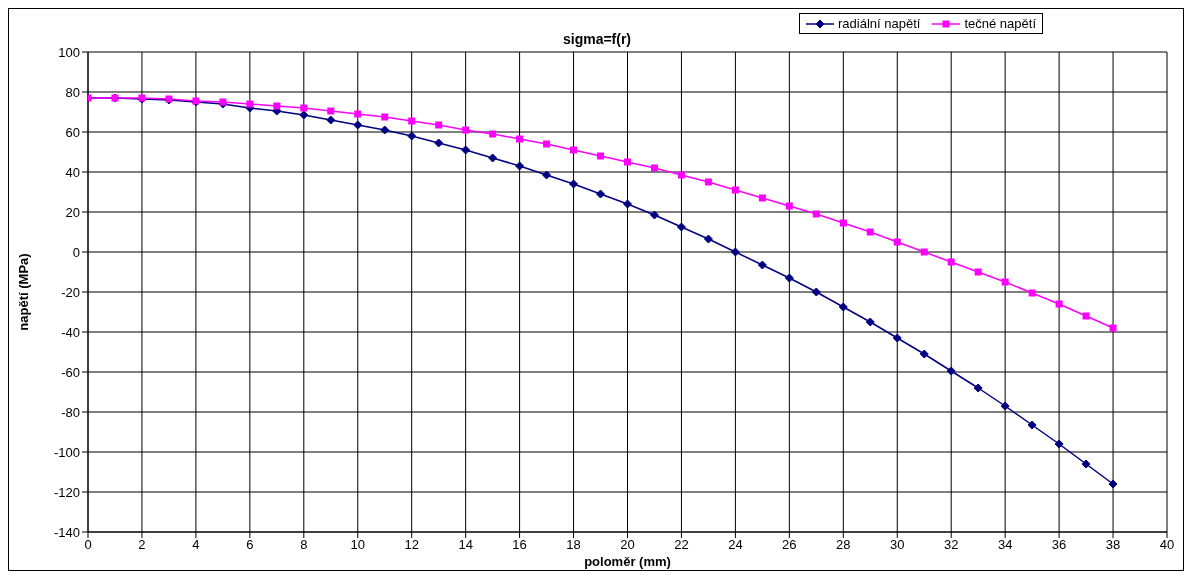 The width and height of the screenshot is (1192, 579). Describe the element at coordinates (72, 132) in the screenshot. I see `y-tick-label: 60` at that location.